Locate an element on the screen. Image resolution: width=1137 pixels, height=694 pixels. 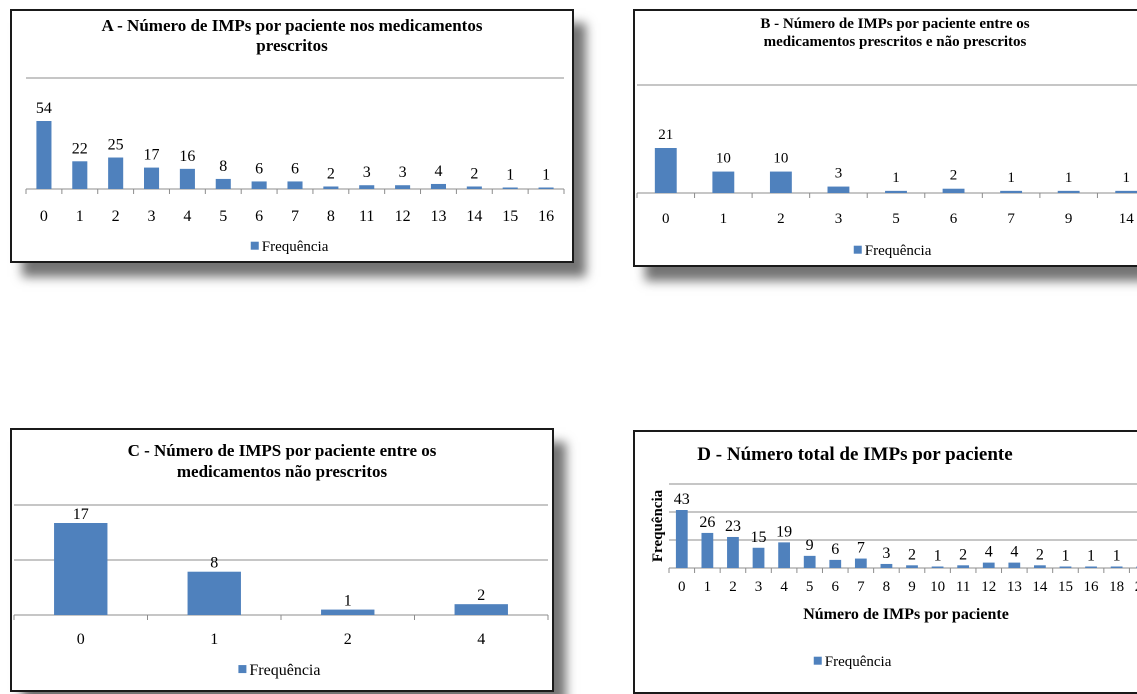
chart-a-legend-label: Frequência is located at coordinates (295, 247).